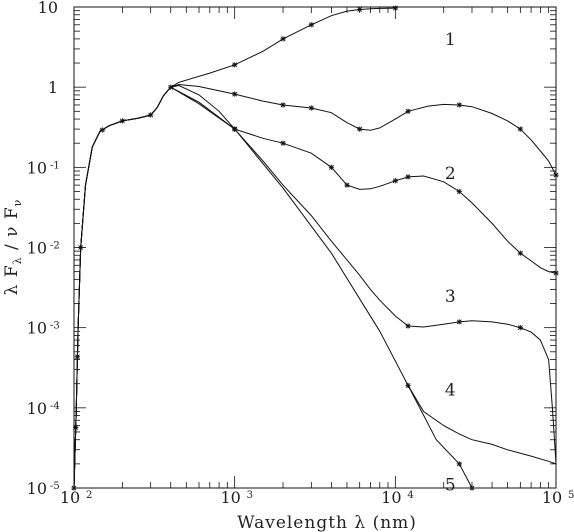 The height and width of the screenshot is (532, 574). What do you see at coordinates (17, 203) in the screenshot?
I see `y-axis-title-sub: ν` at bounding box center [17, 203].